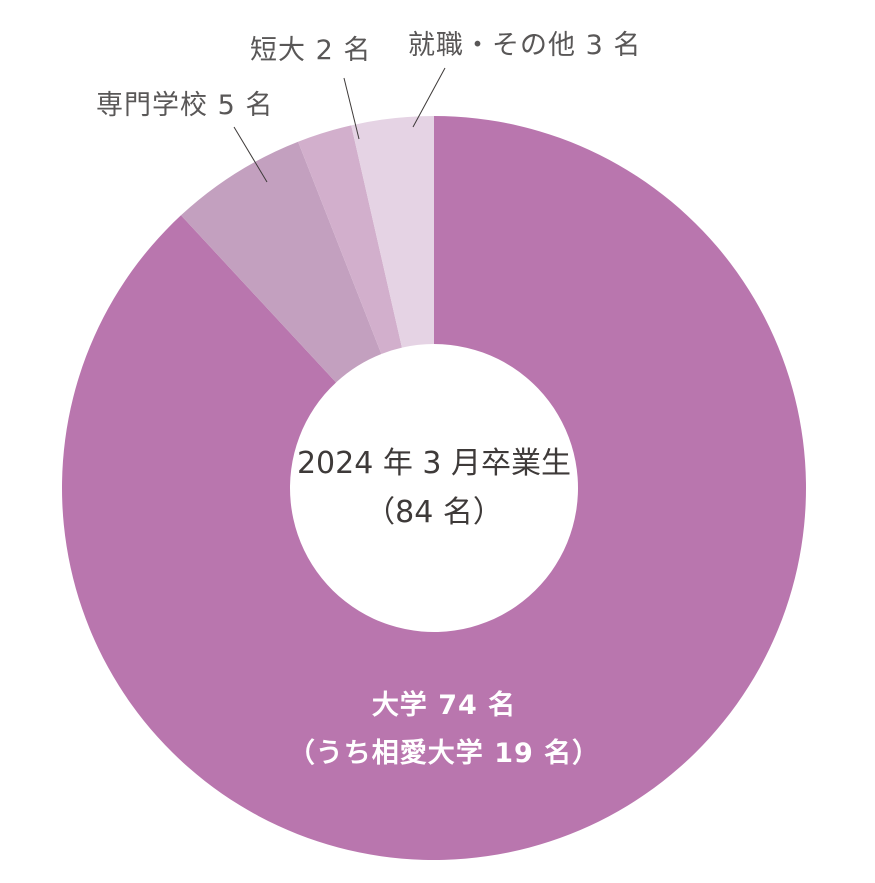 This screenshot has width=875, height=883. What do you see at coordinates (444, 705) in the screenshot?
I see `label-university: 大学 74 名` at bounding box center [444, 705].